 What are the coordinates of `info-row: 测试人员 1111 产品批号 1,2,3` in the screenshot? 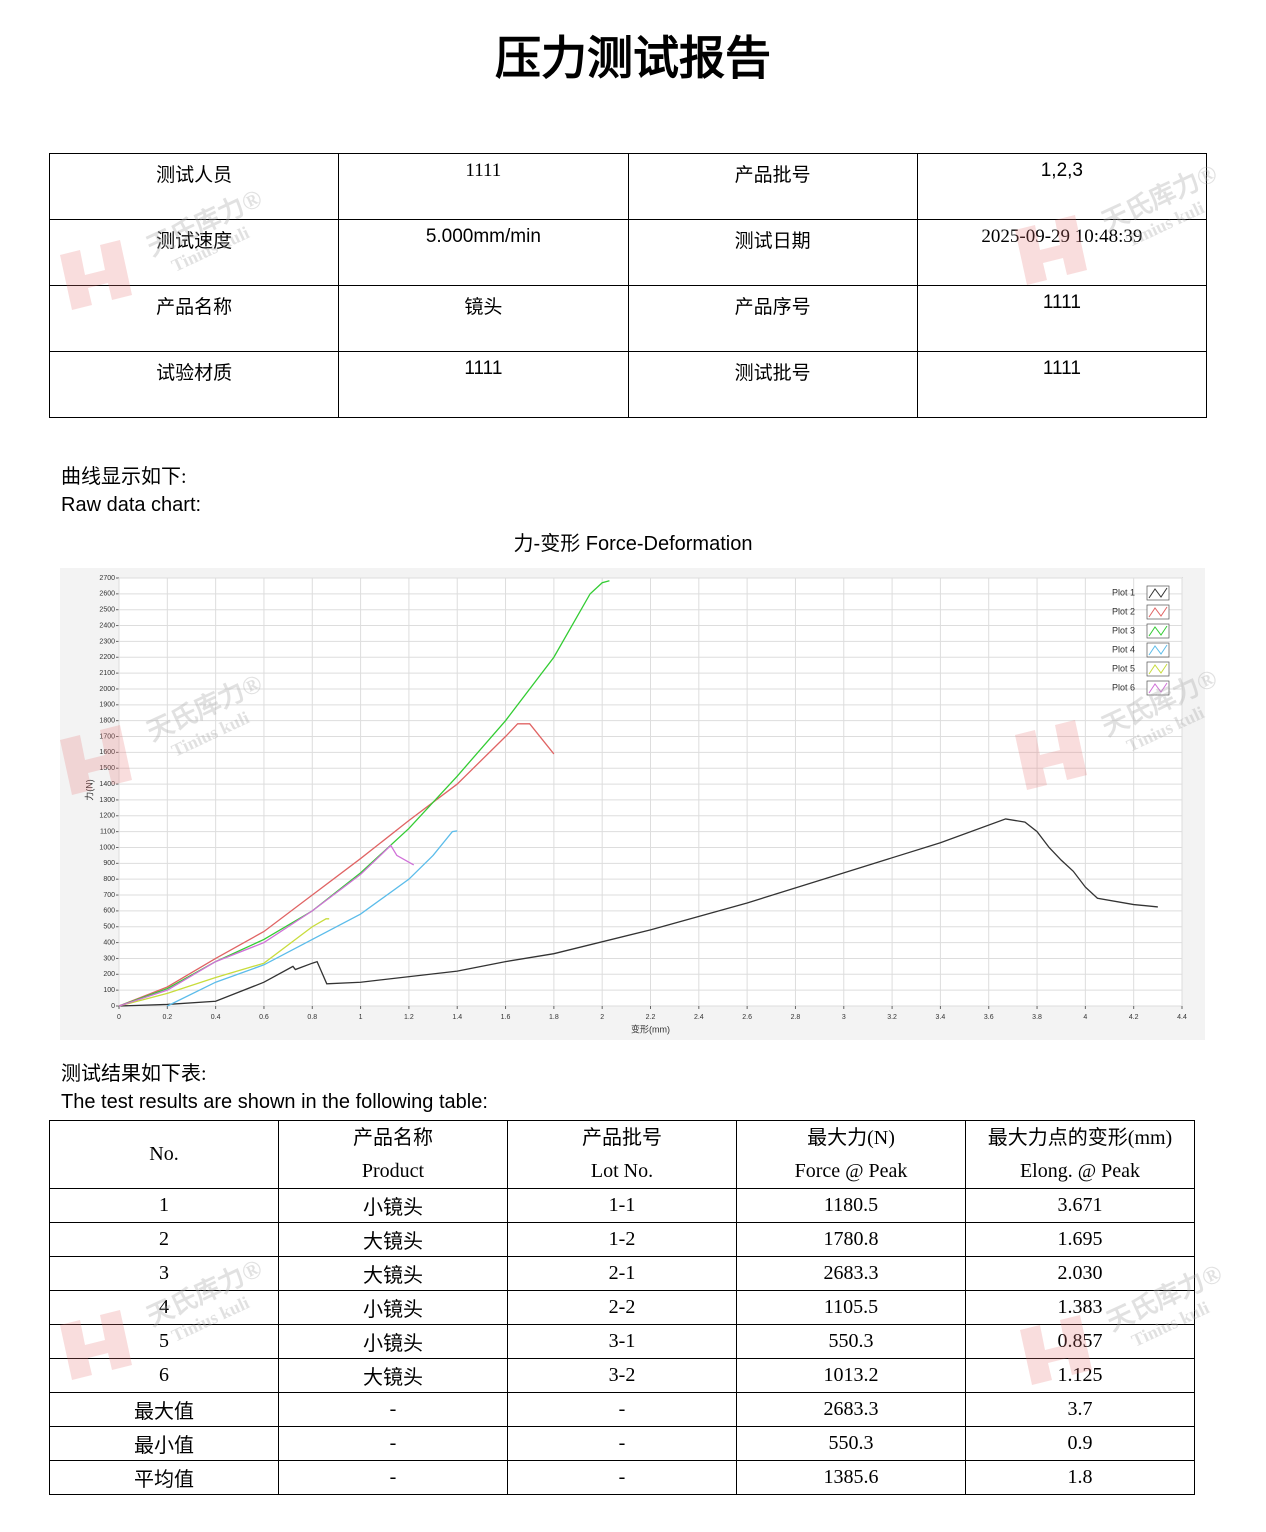 It's located at (628, 186).